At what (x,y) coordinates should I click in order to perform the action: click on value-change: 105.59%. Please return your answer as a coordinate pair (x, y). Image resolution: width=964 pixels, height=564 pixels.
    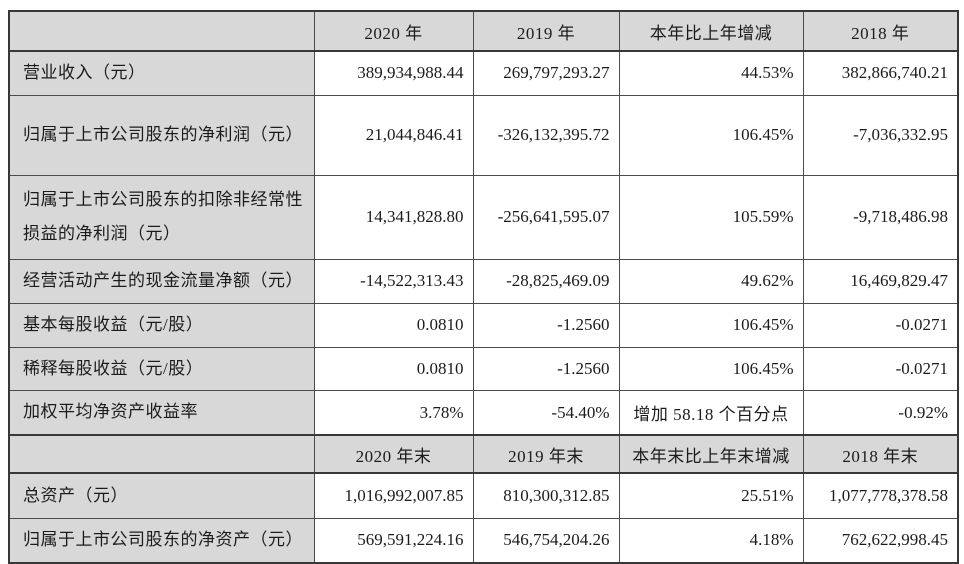
    Looking at the image, I should click on (711, 217).